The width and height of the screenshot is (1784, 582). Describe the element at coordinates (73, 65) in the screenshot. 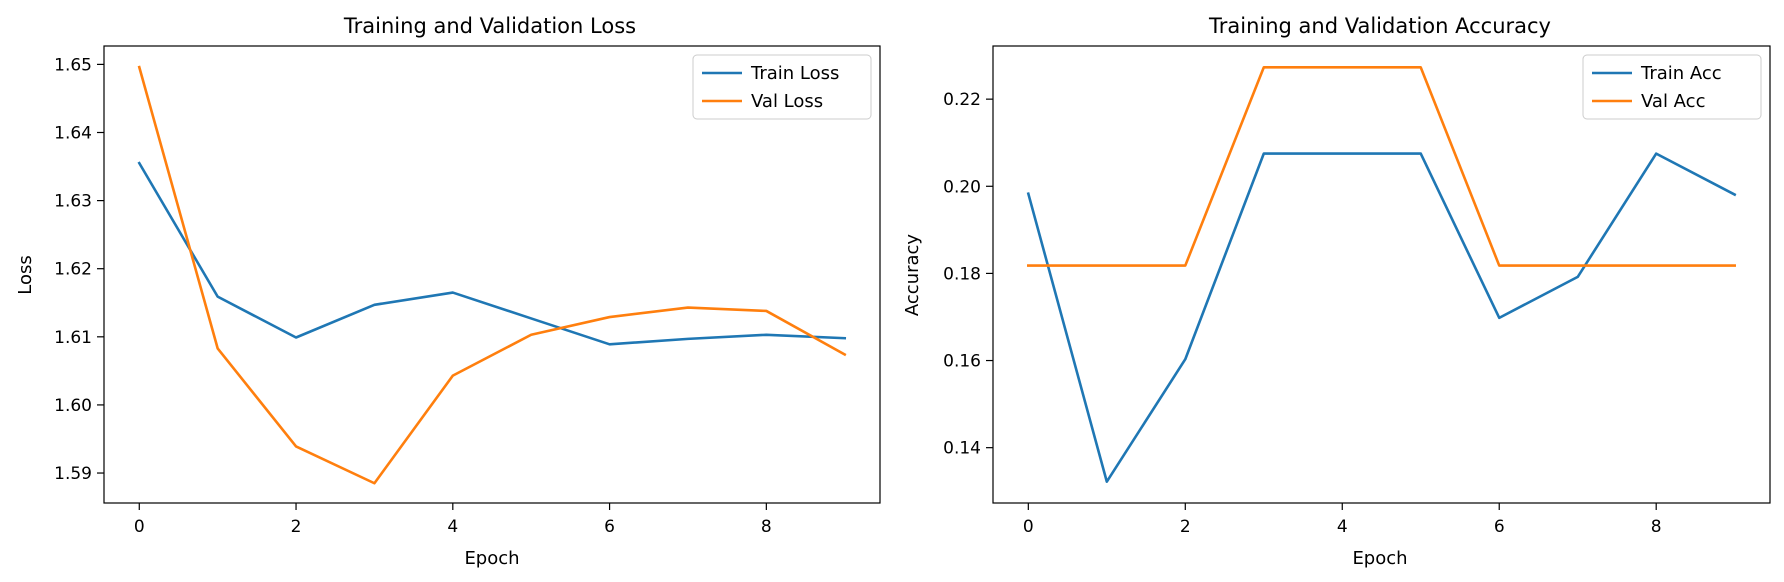

I see `loss-y-tick-label: 1.65` at that location.